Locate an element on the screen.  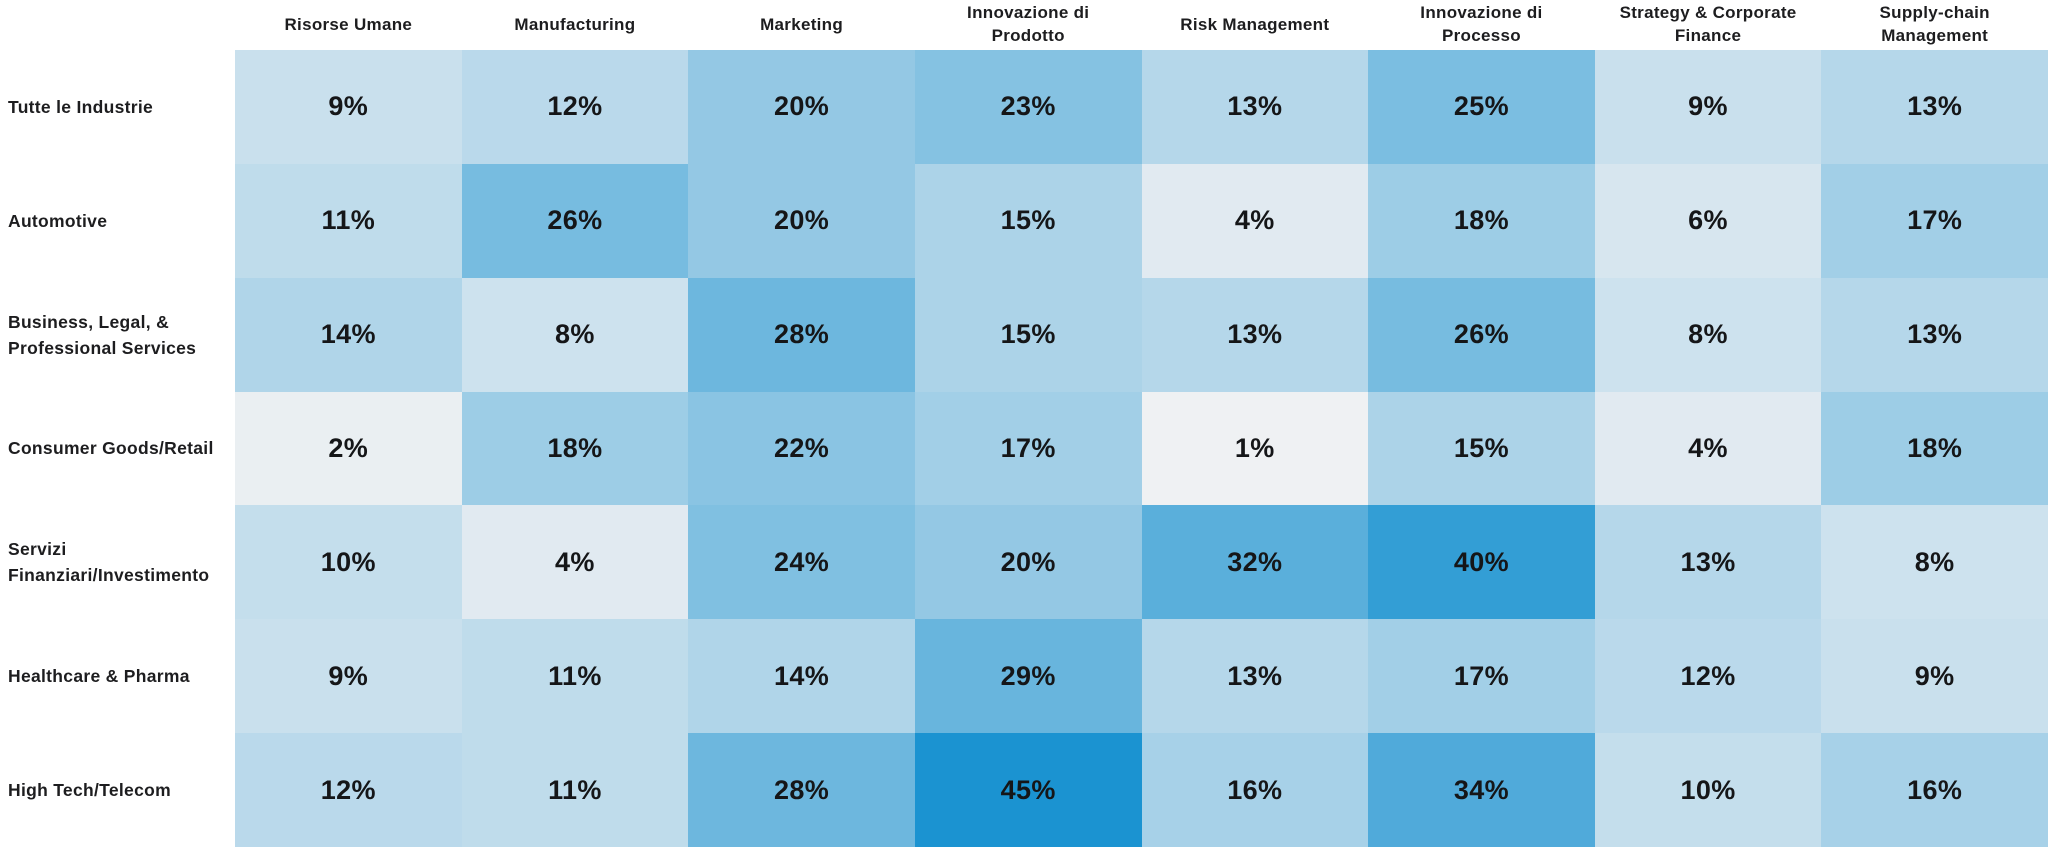
row-label: Healthcare & Pharma is located at coordinates (117, 676).